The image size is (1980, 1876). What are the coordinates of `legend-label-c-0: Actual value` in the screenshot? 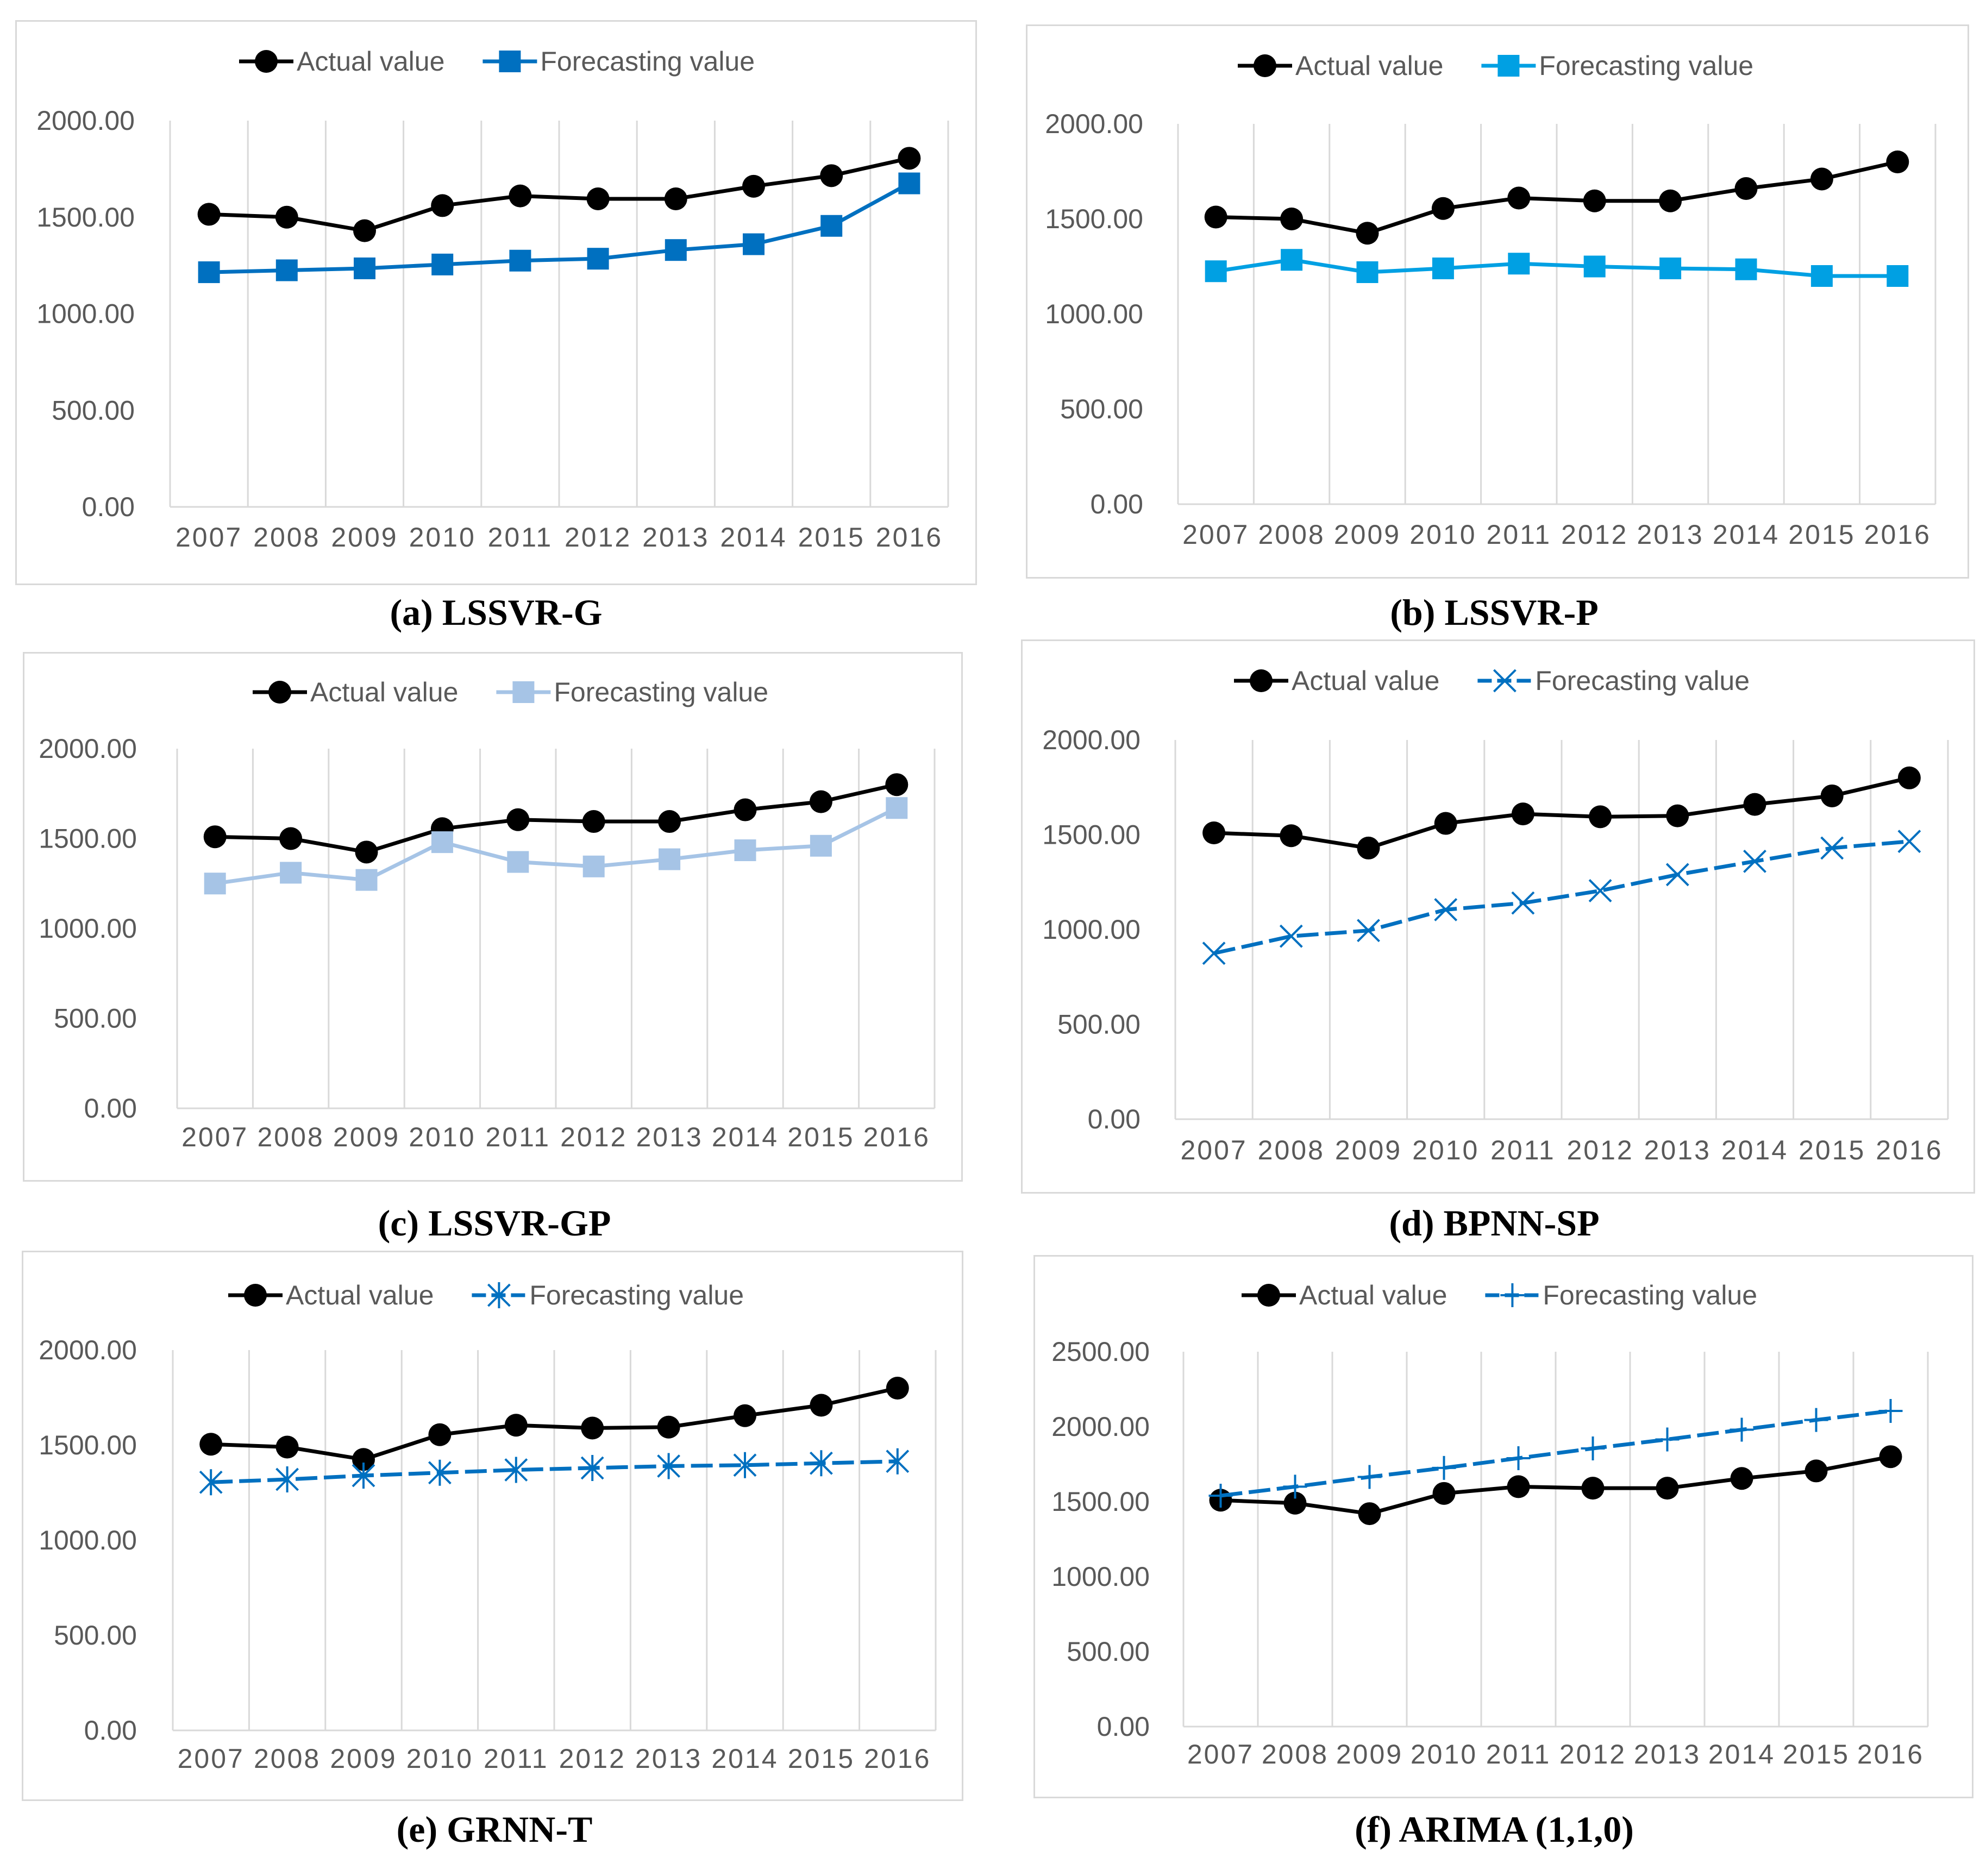 It's located at (384, 692).